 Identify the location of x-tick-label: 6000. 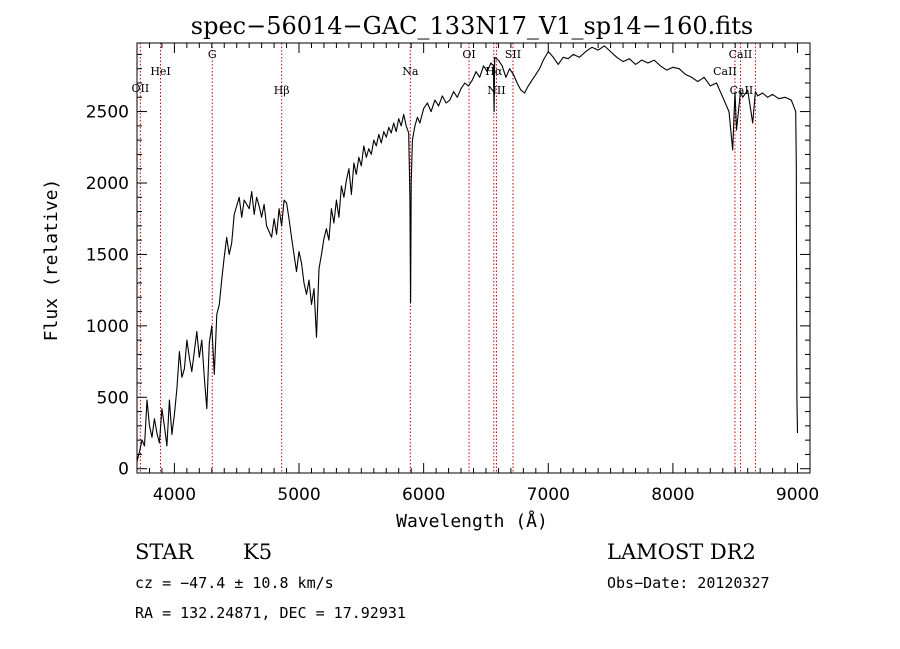
(423, 495).